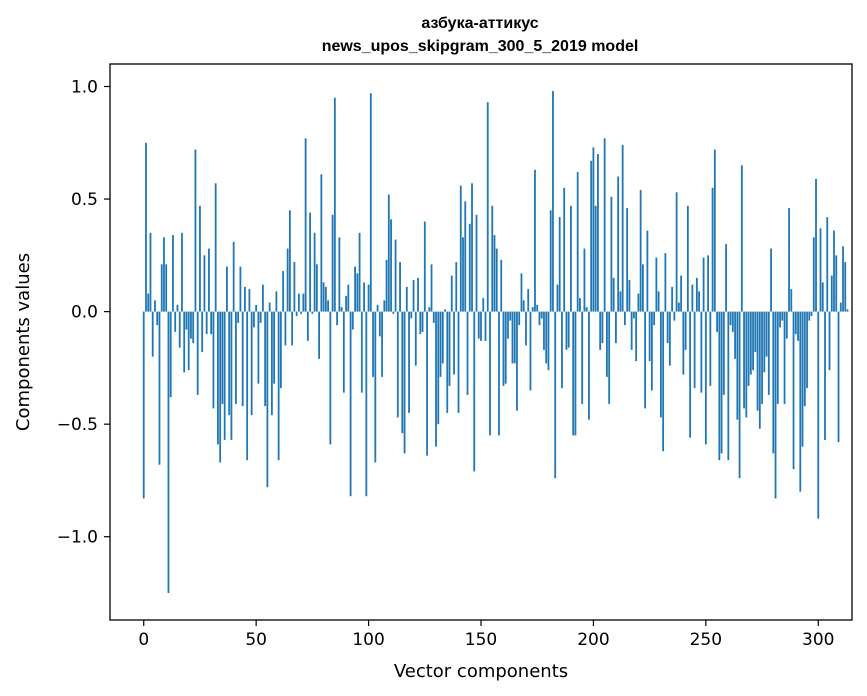 This screenshot has height=696, width=867. What do you see at coordinates (706, 640) in the screenshot?
I see `x-tick-label: 250` at bounding box center [706, 640].